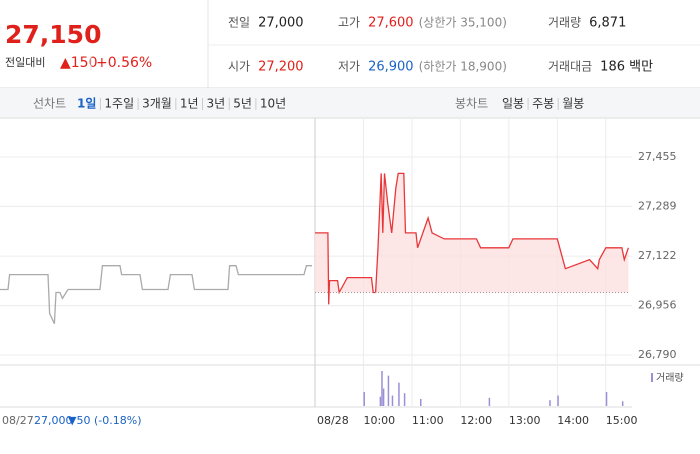 Image resolution: width=700 pixels, height=454 pixels. I want to click on tab-group-label: 선차트, so click(49, 104).